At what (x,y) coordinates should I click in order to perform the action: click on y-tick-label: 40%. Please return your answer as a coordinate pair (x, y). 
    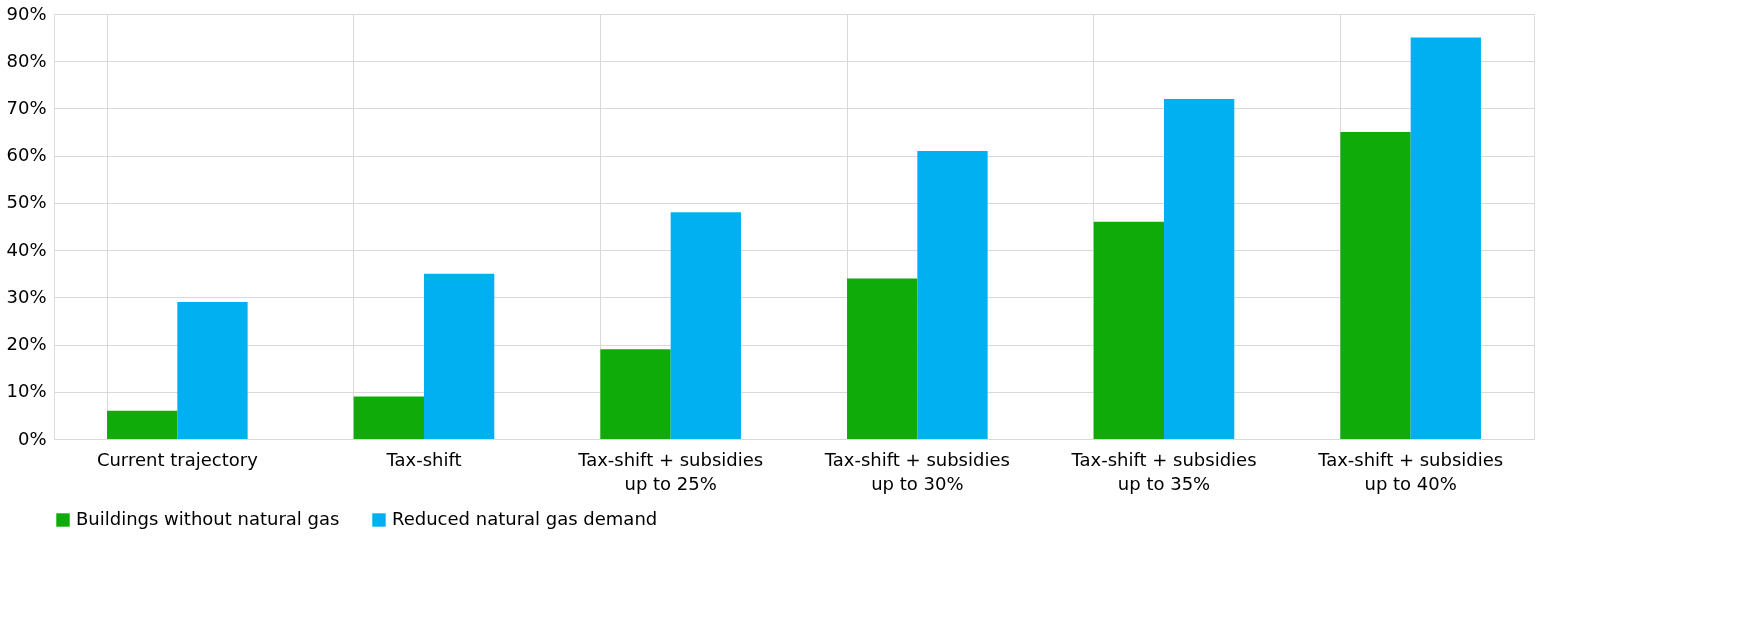
    Looking at the image, I should click on (26, 249).